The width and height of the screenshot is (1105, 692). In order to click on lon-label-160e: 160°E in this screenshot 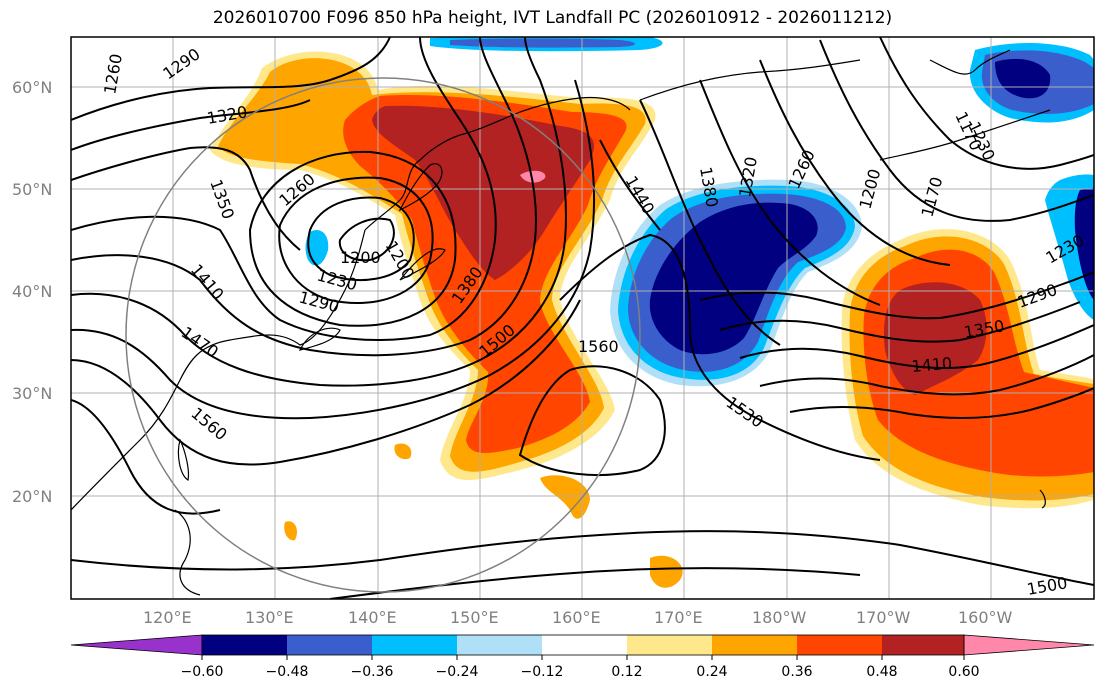, I will do `click(576, 617)`.